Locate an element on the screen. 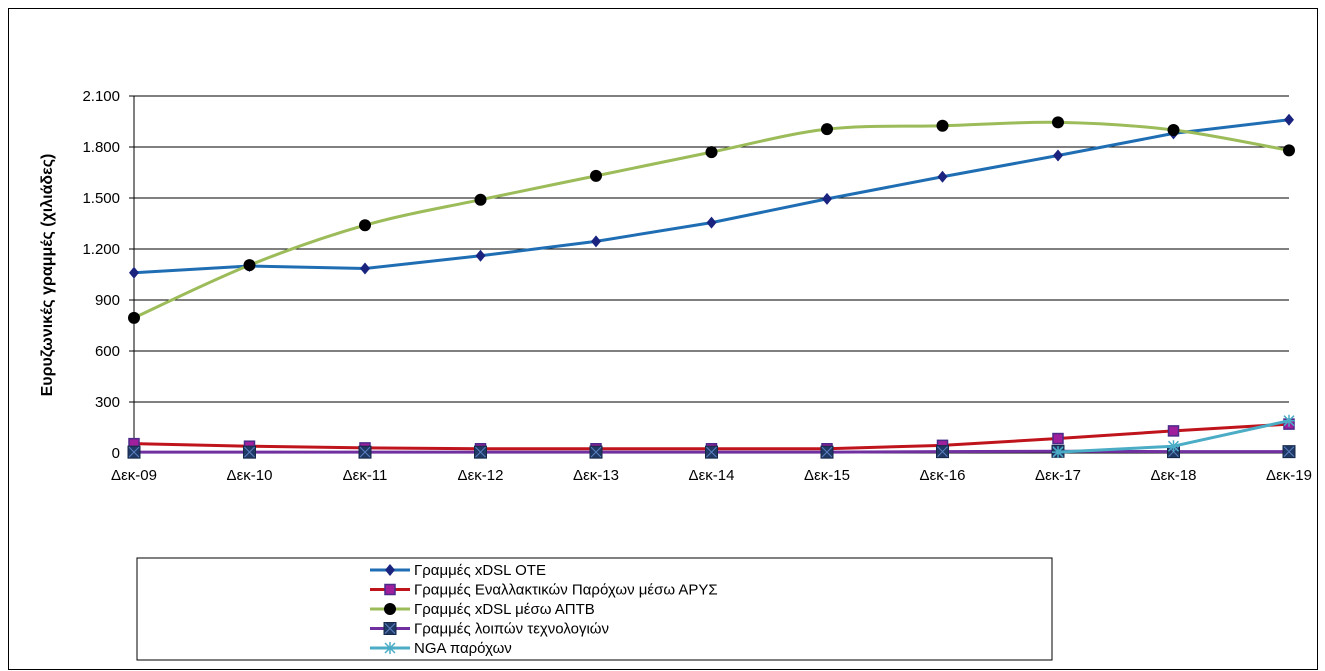 Image resolution: width=1325 pixels, height=671 pixels. legend-item: Γραμμές Εναλλακτικών Παρόχων μέσω ΑΡΥΣ is located at coordinates (544, 590).